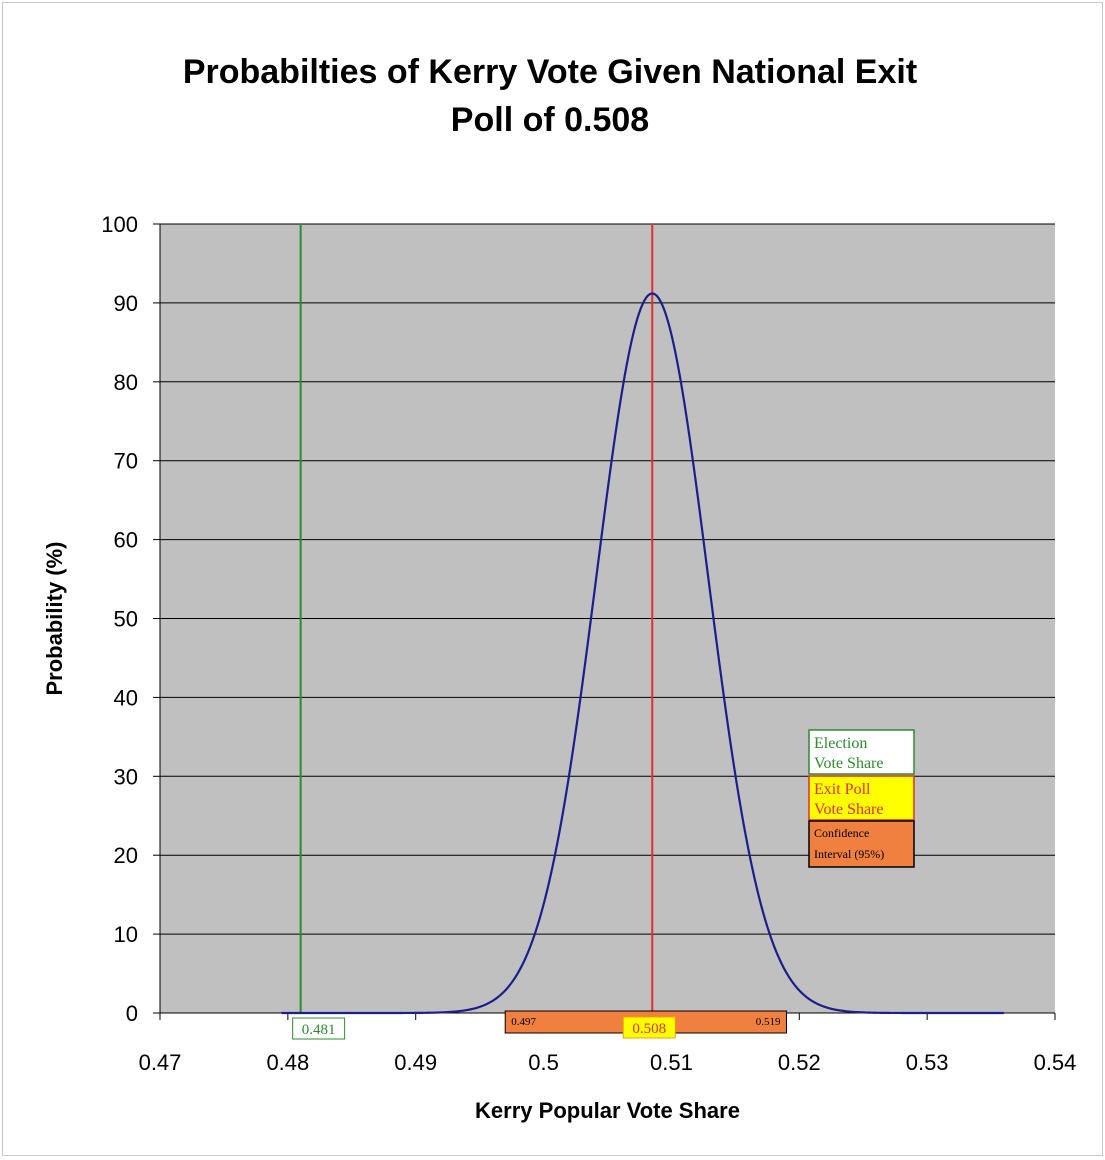 This screenshot has width=1105, height=1160. I want to click on x-tick-label: 0.54, so click(1055, 1062).